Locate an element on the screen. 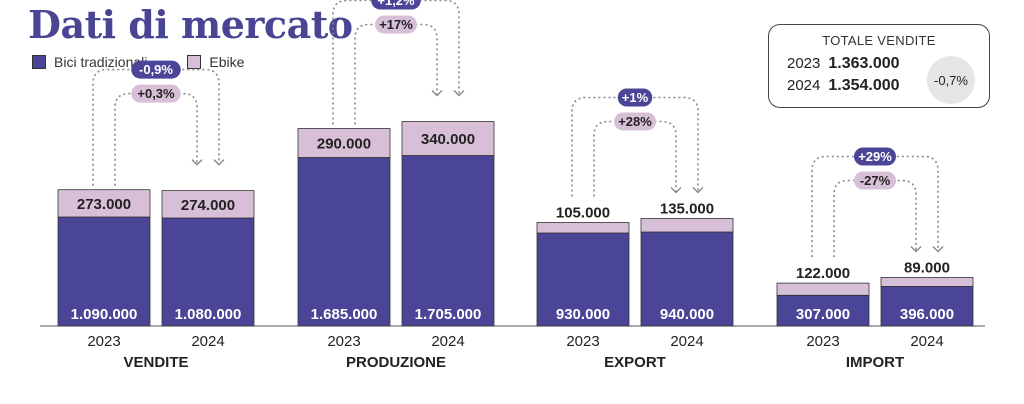 The image size is (1024, 404). totale-row-2023: 2023 1.363.000 is located at coordinates (843, 64).